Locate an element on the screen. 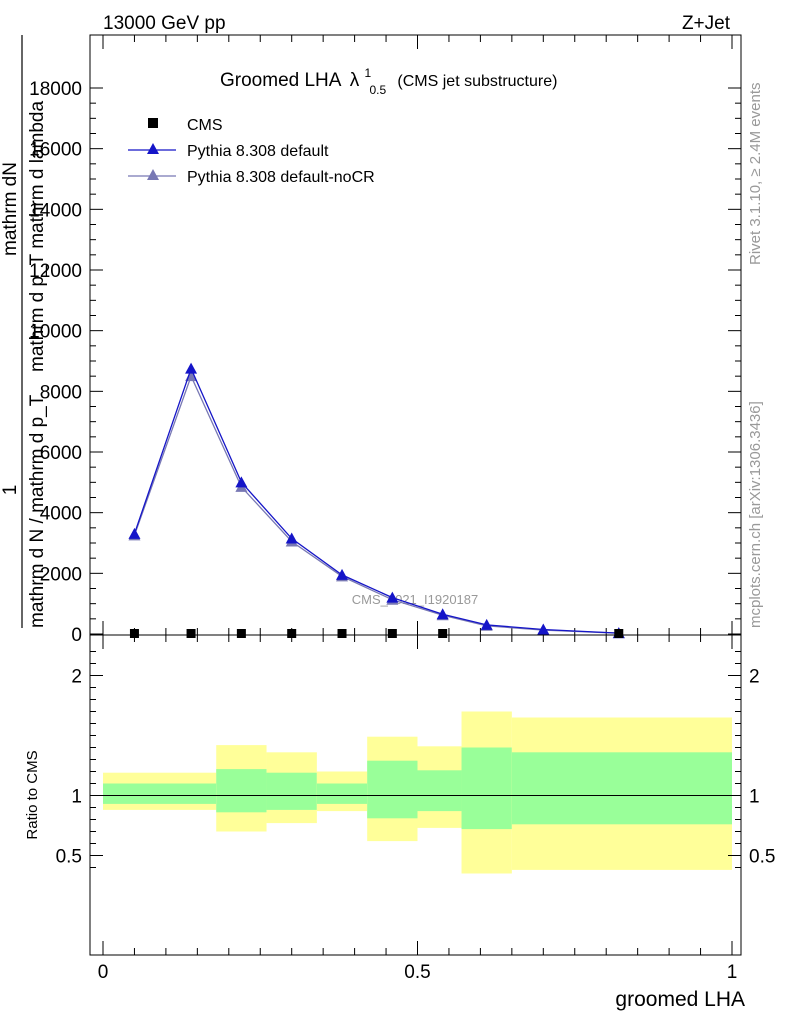  main-y-tick-label: 18000 is located at coordinates (55, 89).